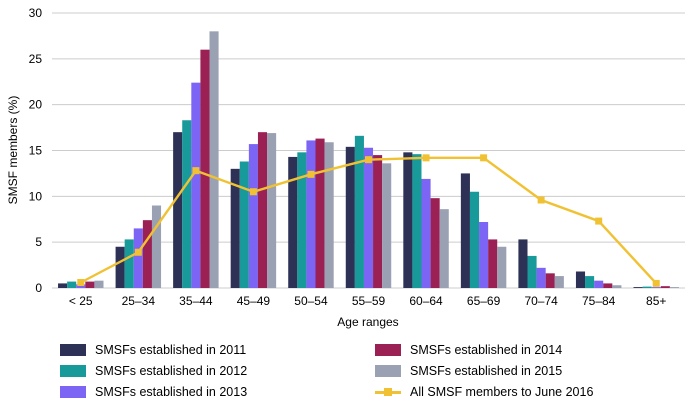 The width and height of the screenshot is (689, 410). I want to click on legend-line-marker-icon, so click(388, 392).